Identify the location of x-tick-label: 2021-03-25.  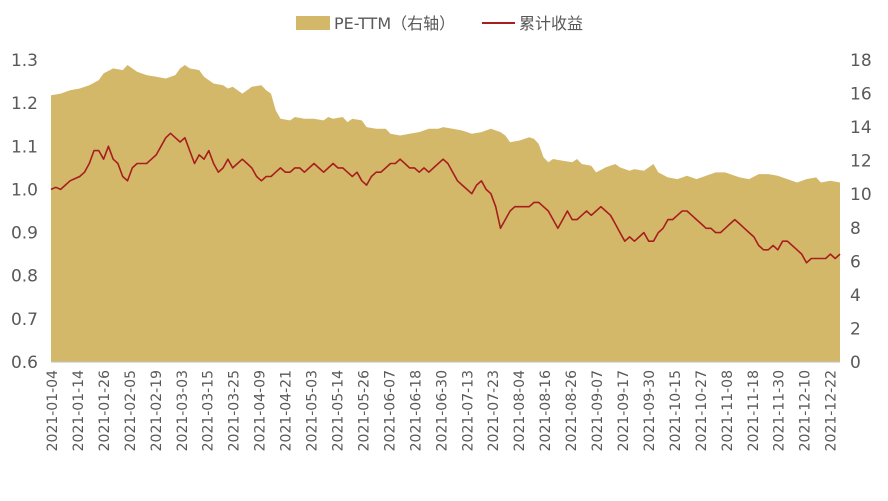
(235, 410).